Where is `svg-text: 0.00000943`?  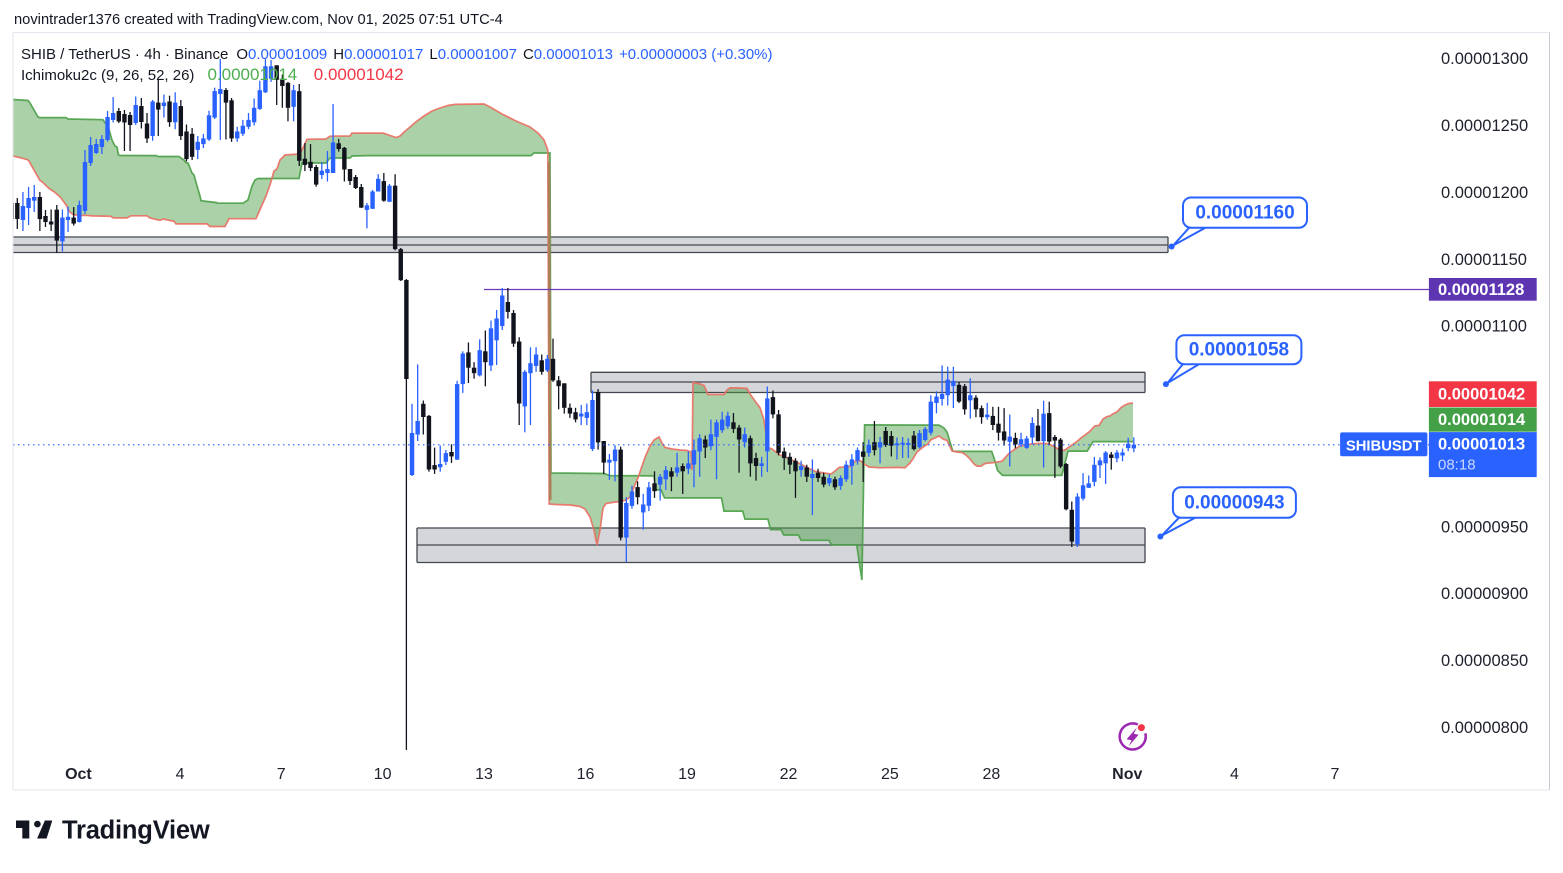 svg-text: 0.00000943 is located at coordinates (1234, 503).